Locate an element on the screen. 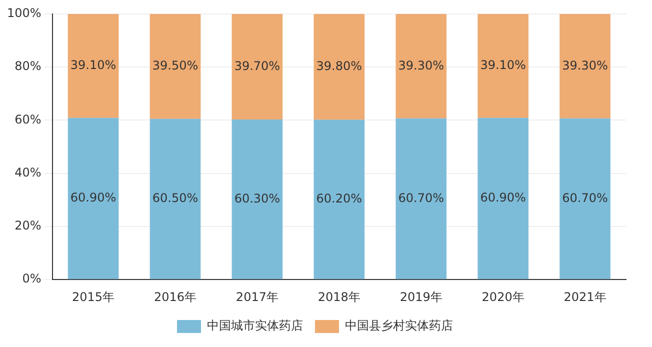 The image size is (652, 347). data-label: 60.30% is located at coordinates (257, 198).